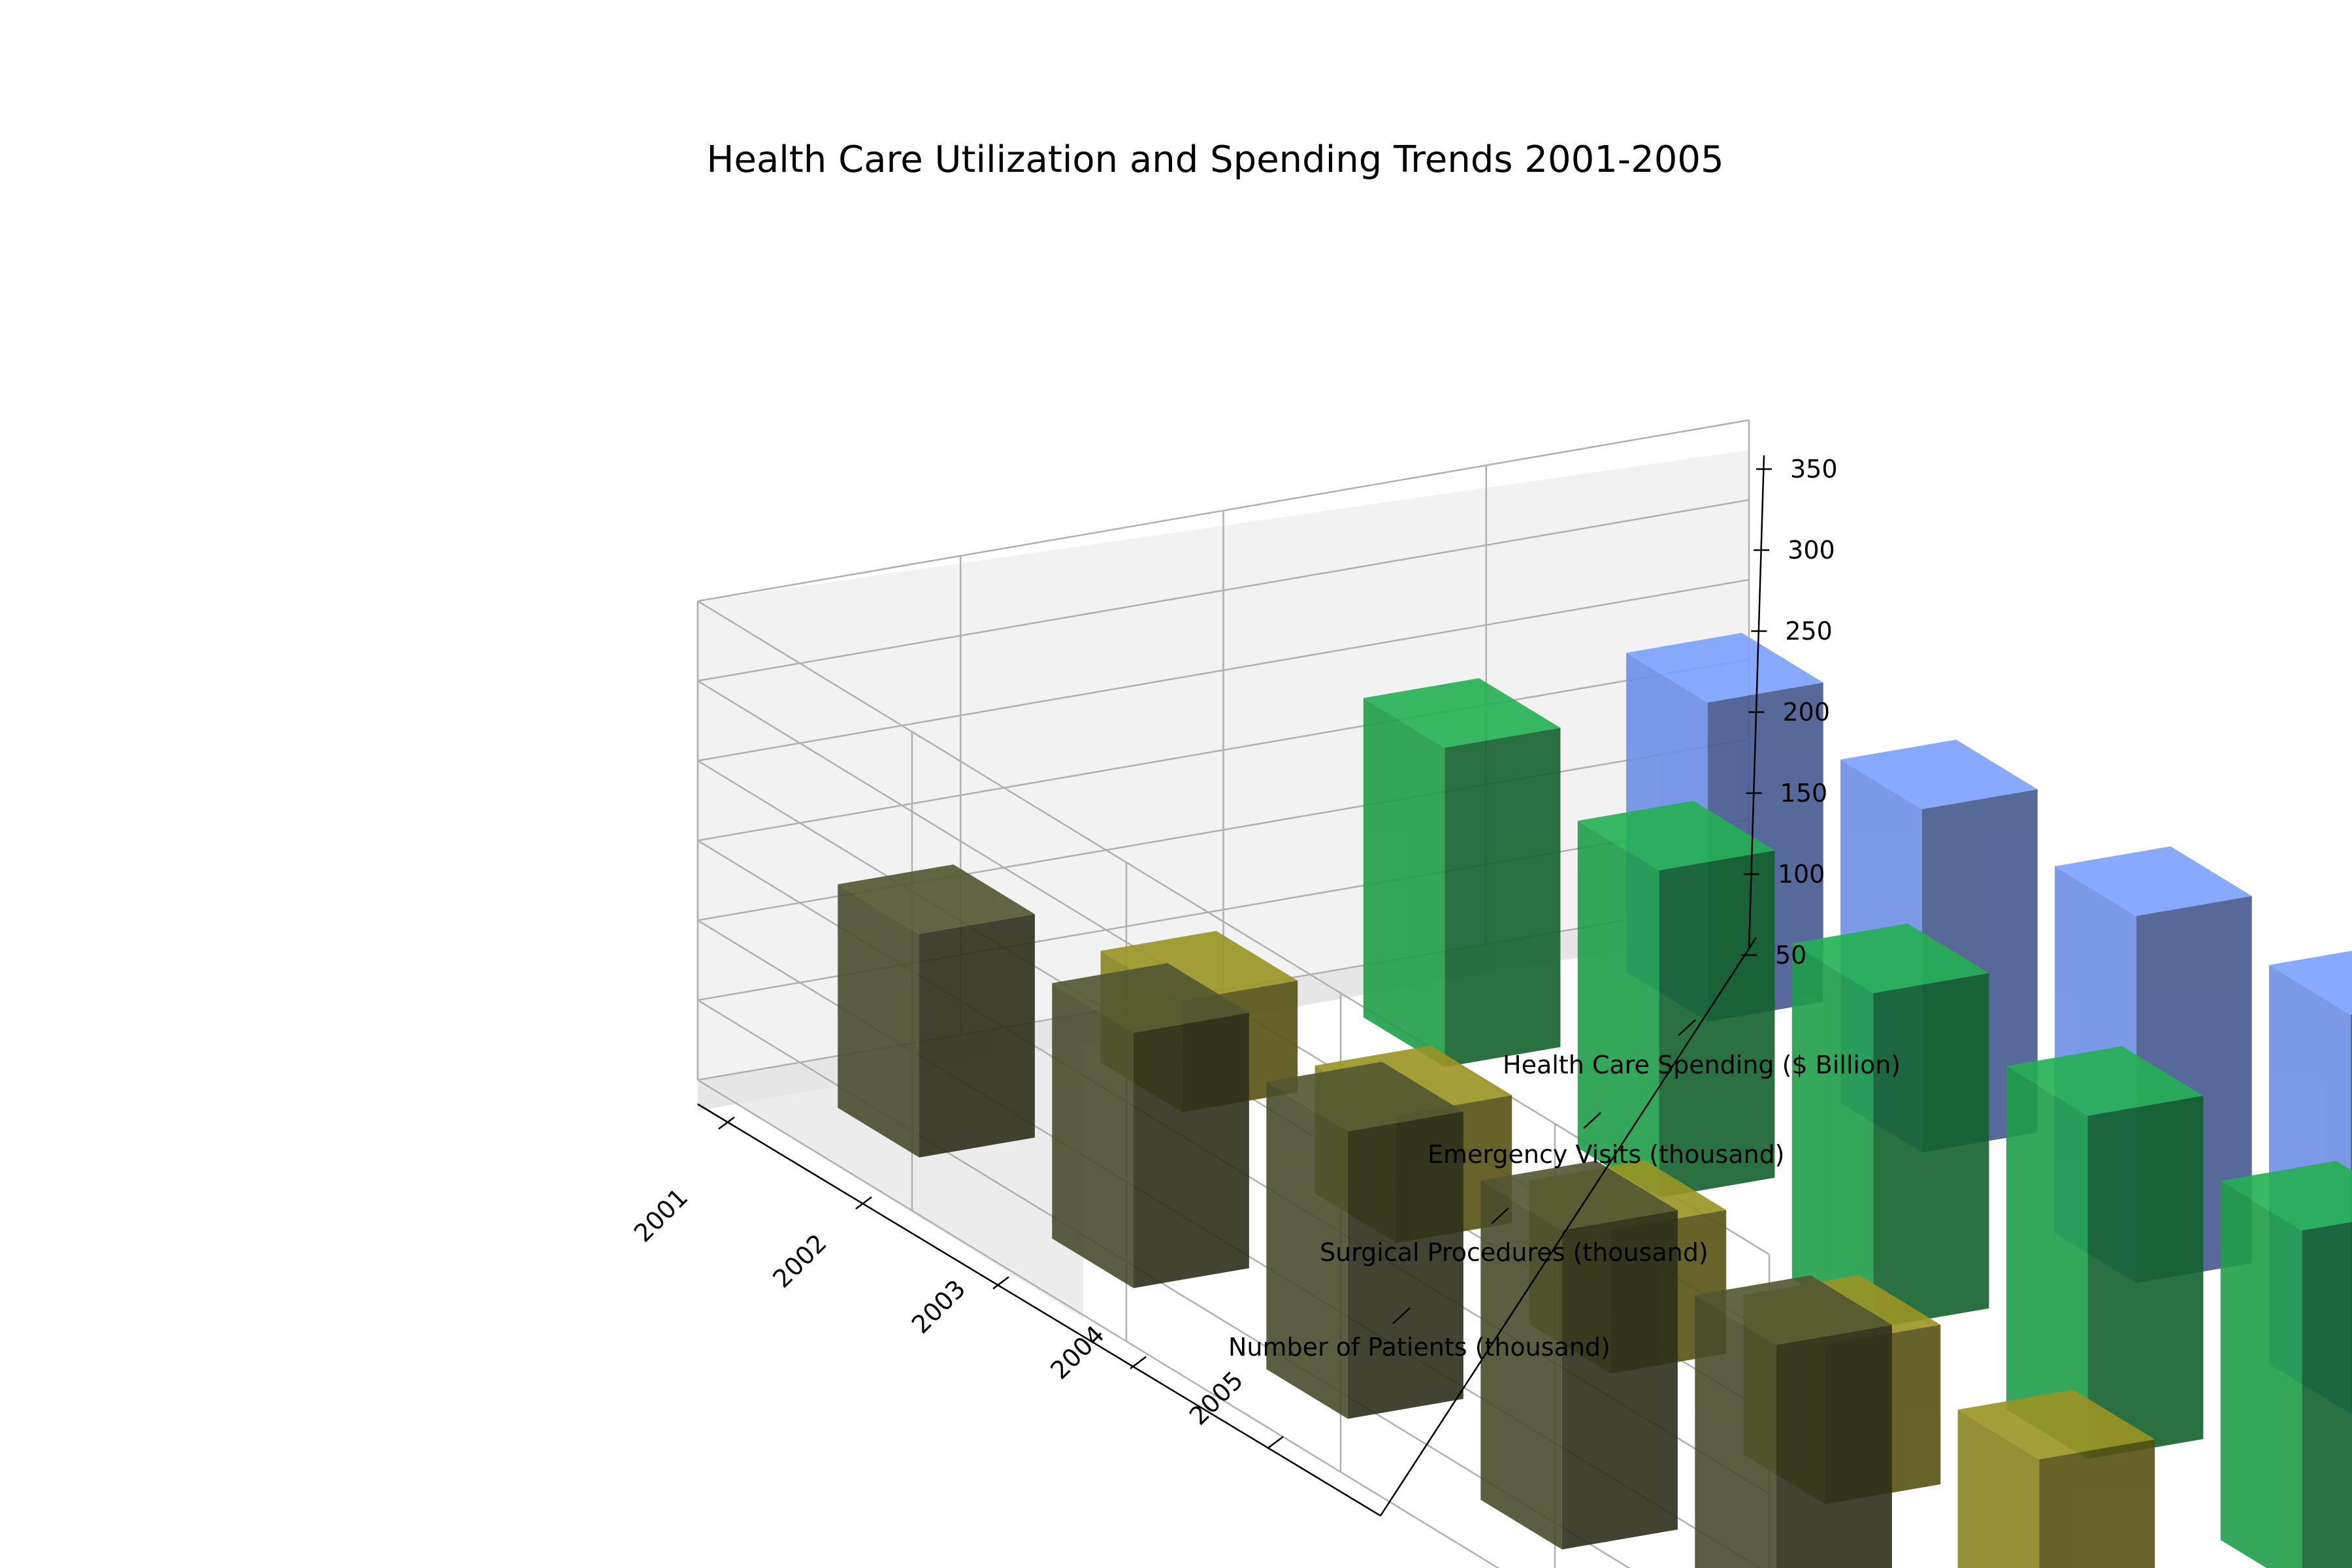  I want to click on y-tick-label: Health Care Spending ($ Billion), so click(1702, 1065).